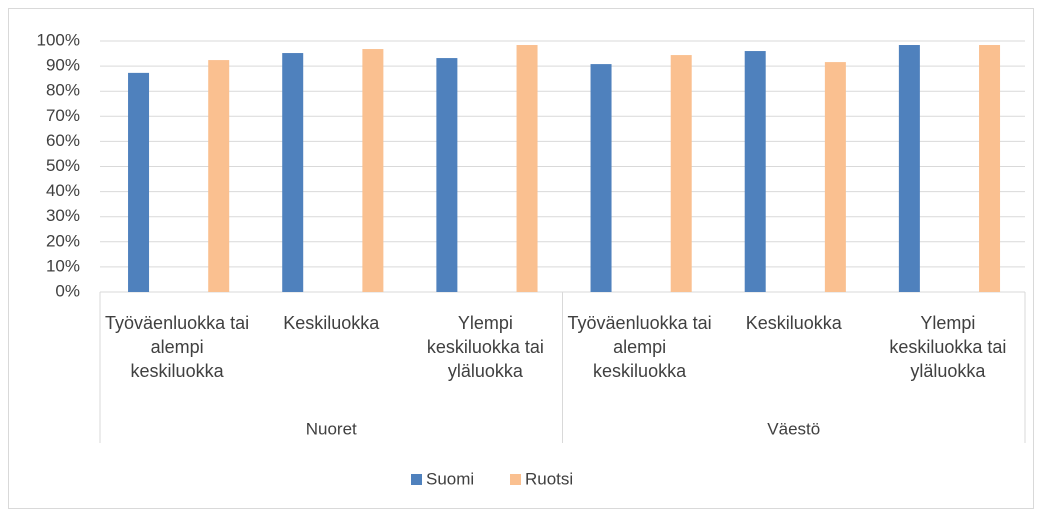 This screenshot has width=1042, height=510. Describe the element at coordinates (450, 478) in the screenshot. I see `legend-label: Suomi` at that location.